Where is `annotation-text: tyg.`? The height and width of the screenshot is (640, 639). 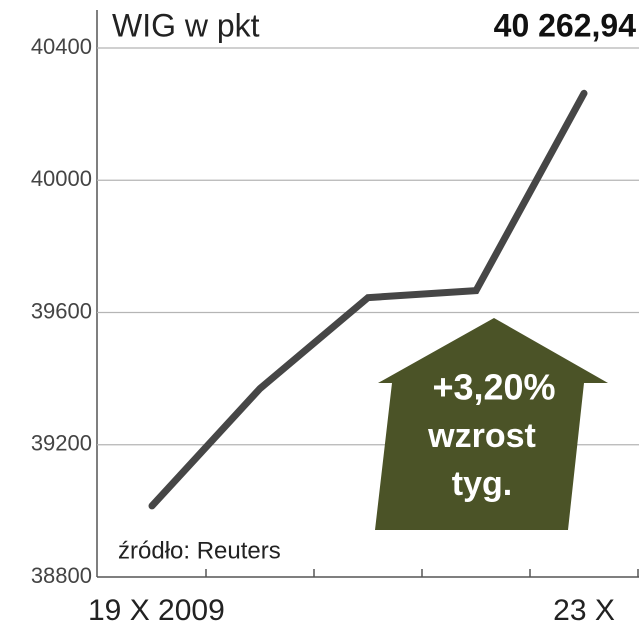
annotation-text: tyg. is located at coordinates (482, 484).